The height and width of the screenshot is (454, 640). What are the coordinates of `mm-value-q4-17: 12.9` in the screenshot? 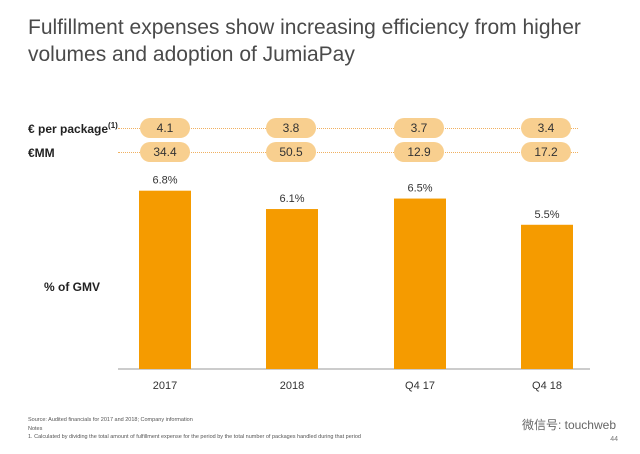 It's located at (419, 152).